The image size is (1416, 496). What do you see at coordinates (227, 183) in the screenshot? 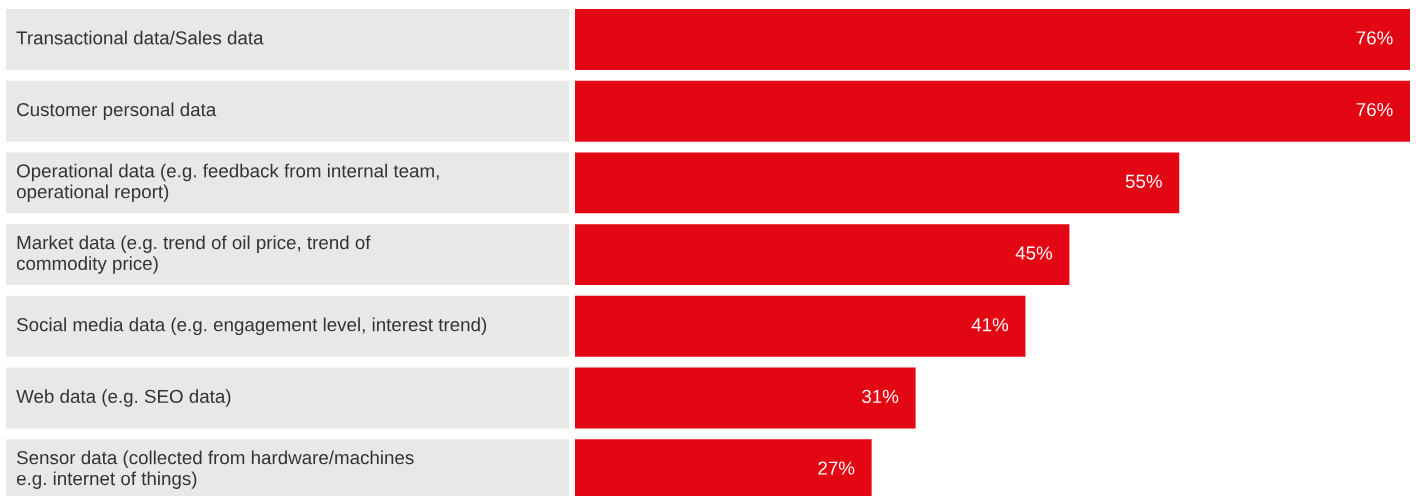
I see `y-tick-label: Operational data (e.g. feedback from internal team, operational report)` at bounding box center [227, 183].